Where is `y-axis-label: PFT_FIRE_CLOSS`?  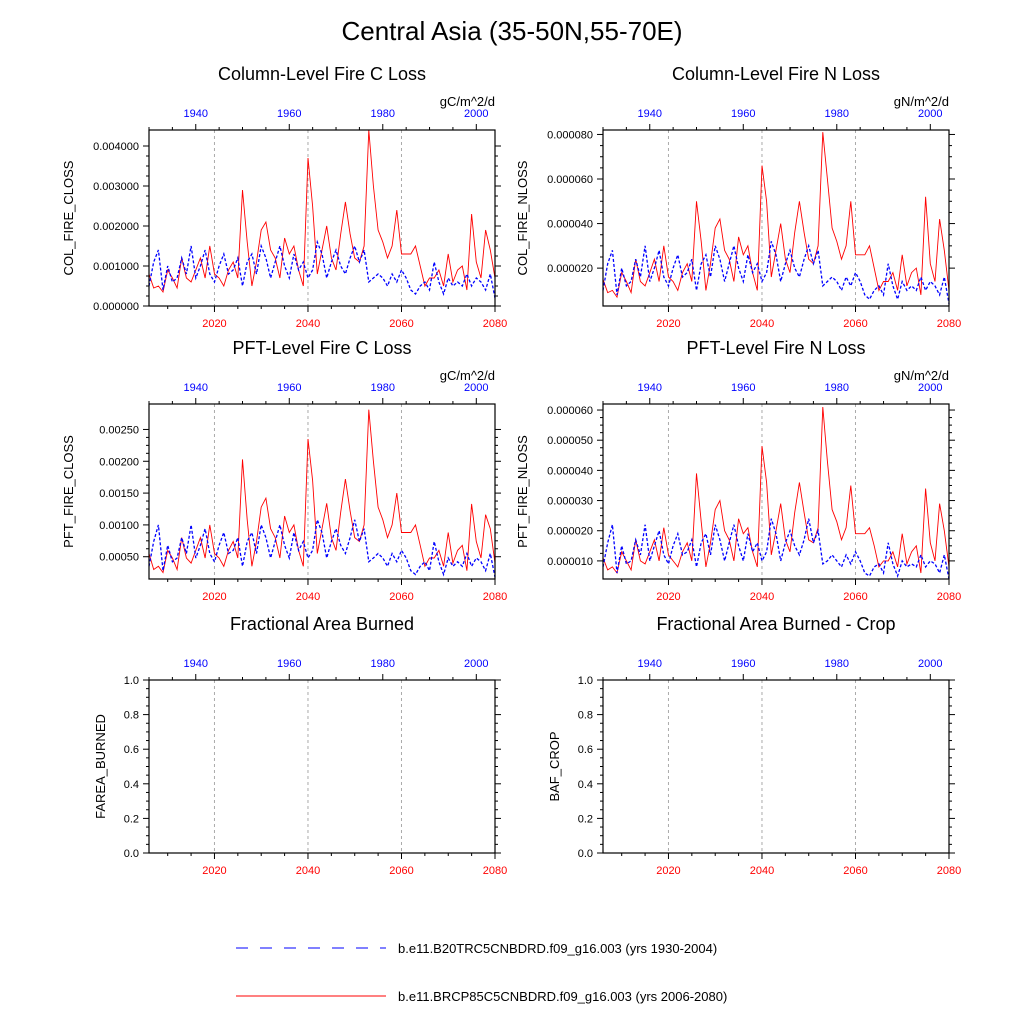
y-axis-label: PFT_FIRE_CLOSS is located at coordinates (68, 491).